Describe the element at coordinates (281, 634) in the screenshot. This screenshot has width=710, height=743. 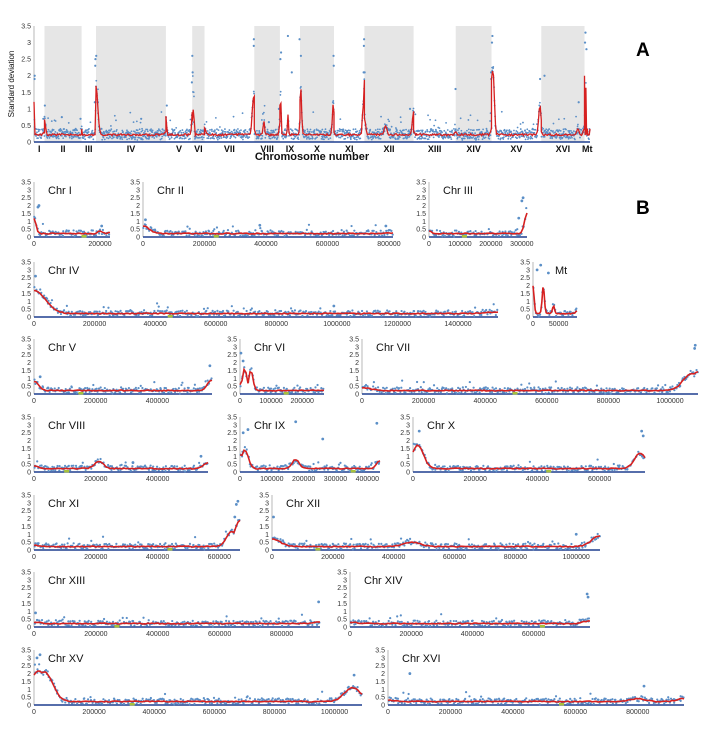
I see `x-tick-label: 800000` at that location.